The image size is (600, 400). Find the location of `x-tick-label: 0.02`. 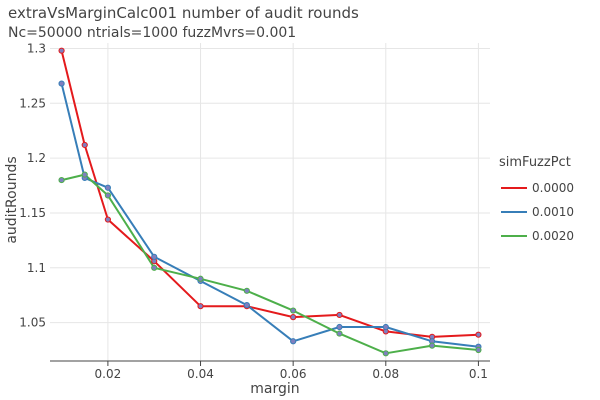

x-tick-label: 0.02 is located at coordinates (108, 374).